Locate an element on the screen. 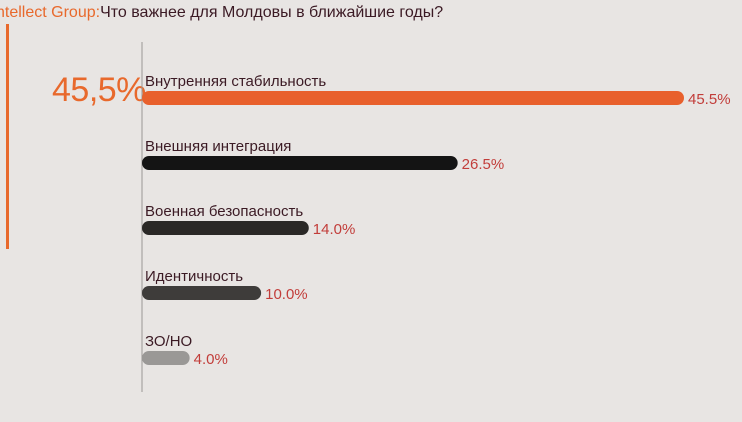 The width and height of the screenshot is (742, 422). category-label: Военная безопасность is located at coordinates (224, 211).